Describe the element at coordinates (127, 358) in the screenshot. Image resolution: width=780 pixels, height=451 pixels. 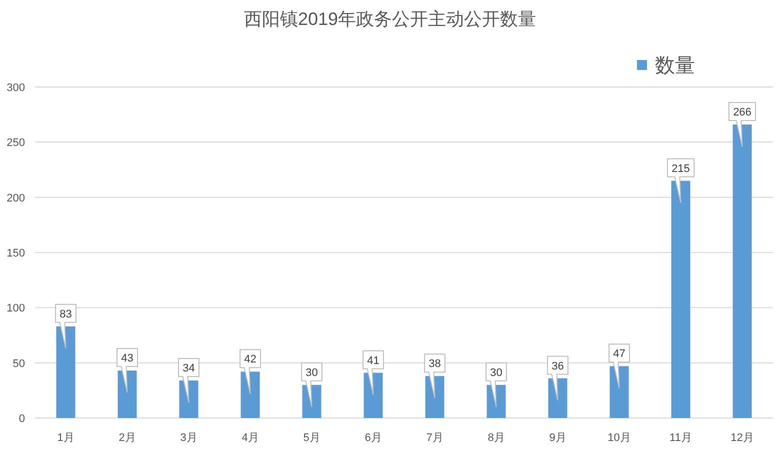
I see `data-label: 43` at that location.